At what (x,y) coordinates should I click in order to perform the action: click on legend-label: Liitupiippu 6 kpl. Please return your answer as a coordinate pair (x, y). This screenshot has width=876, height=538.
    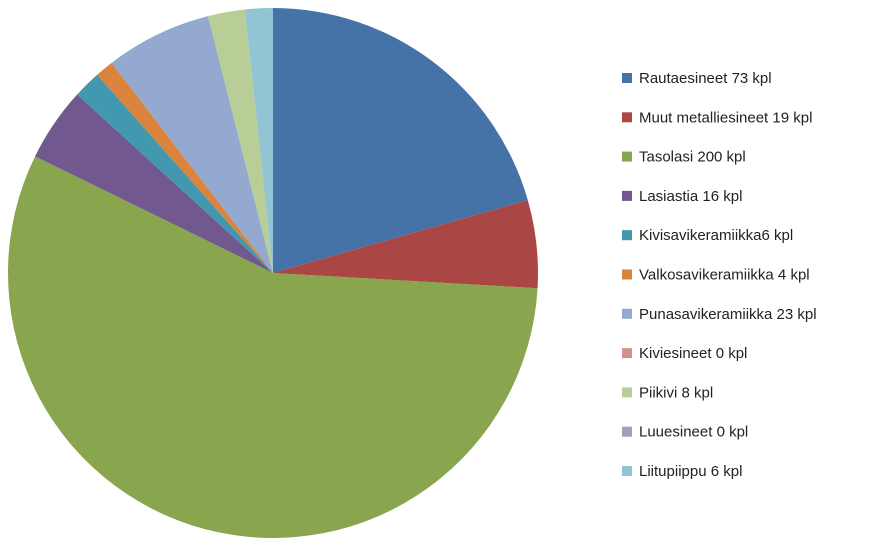
    Looking at the image, I should click on (690, 471).